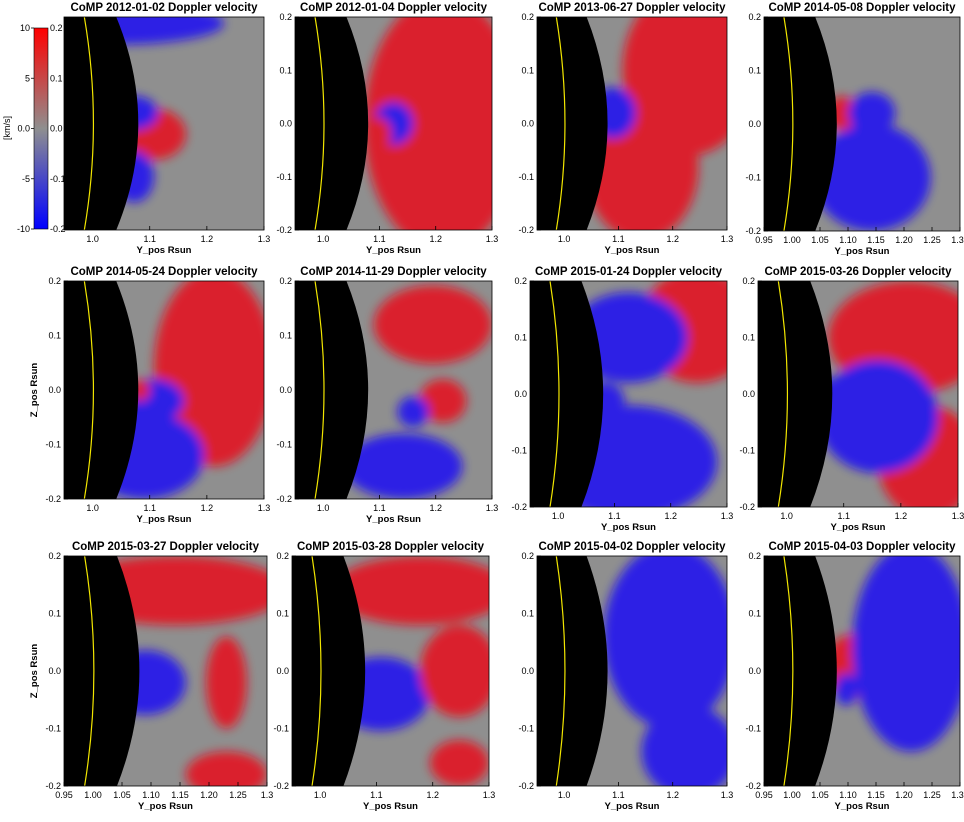 This screenshot has height=822, width=964. What do you see at coordinates (23, 229) in the screenshot?
I see `colorbar-tick-label: -10` at bounding box center [23, 229].